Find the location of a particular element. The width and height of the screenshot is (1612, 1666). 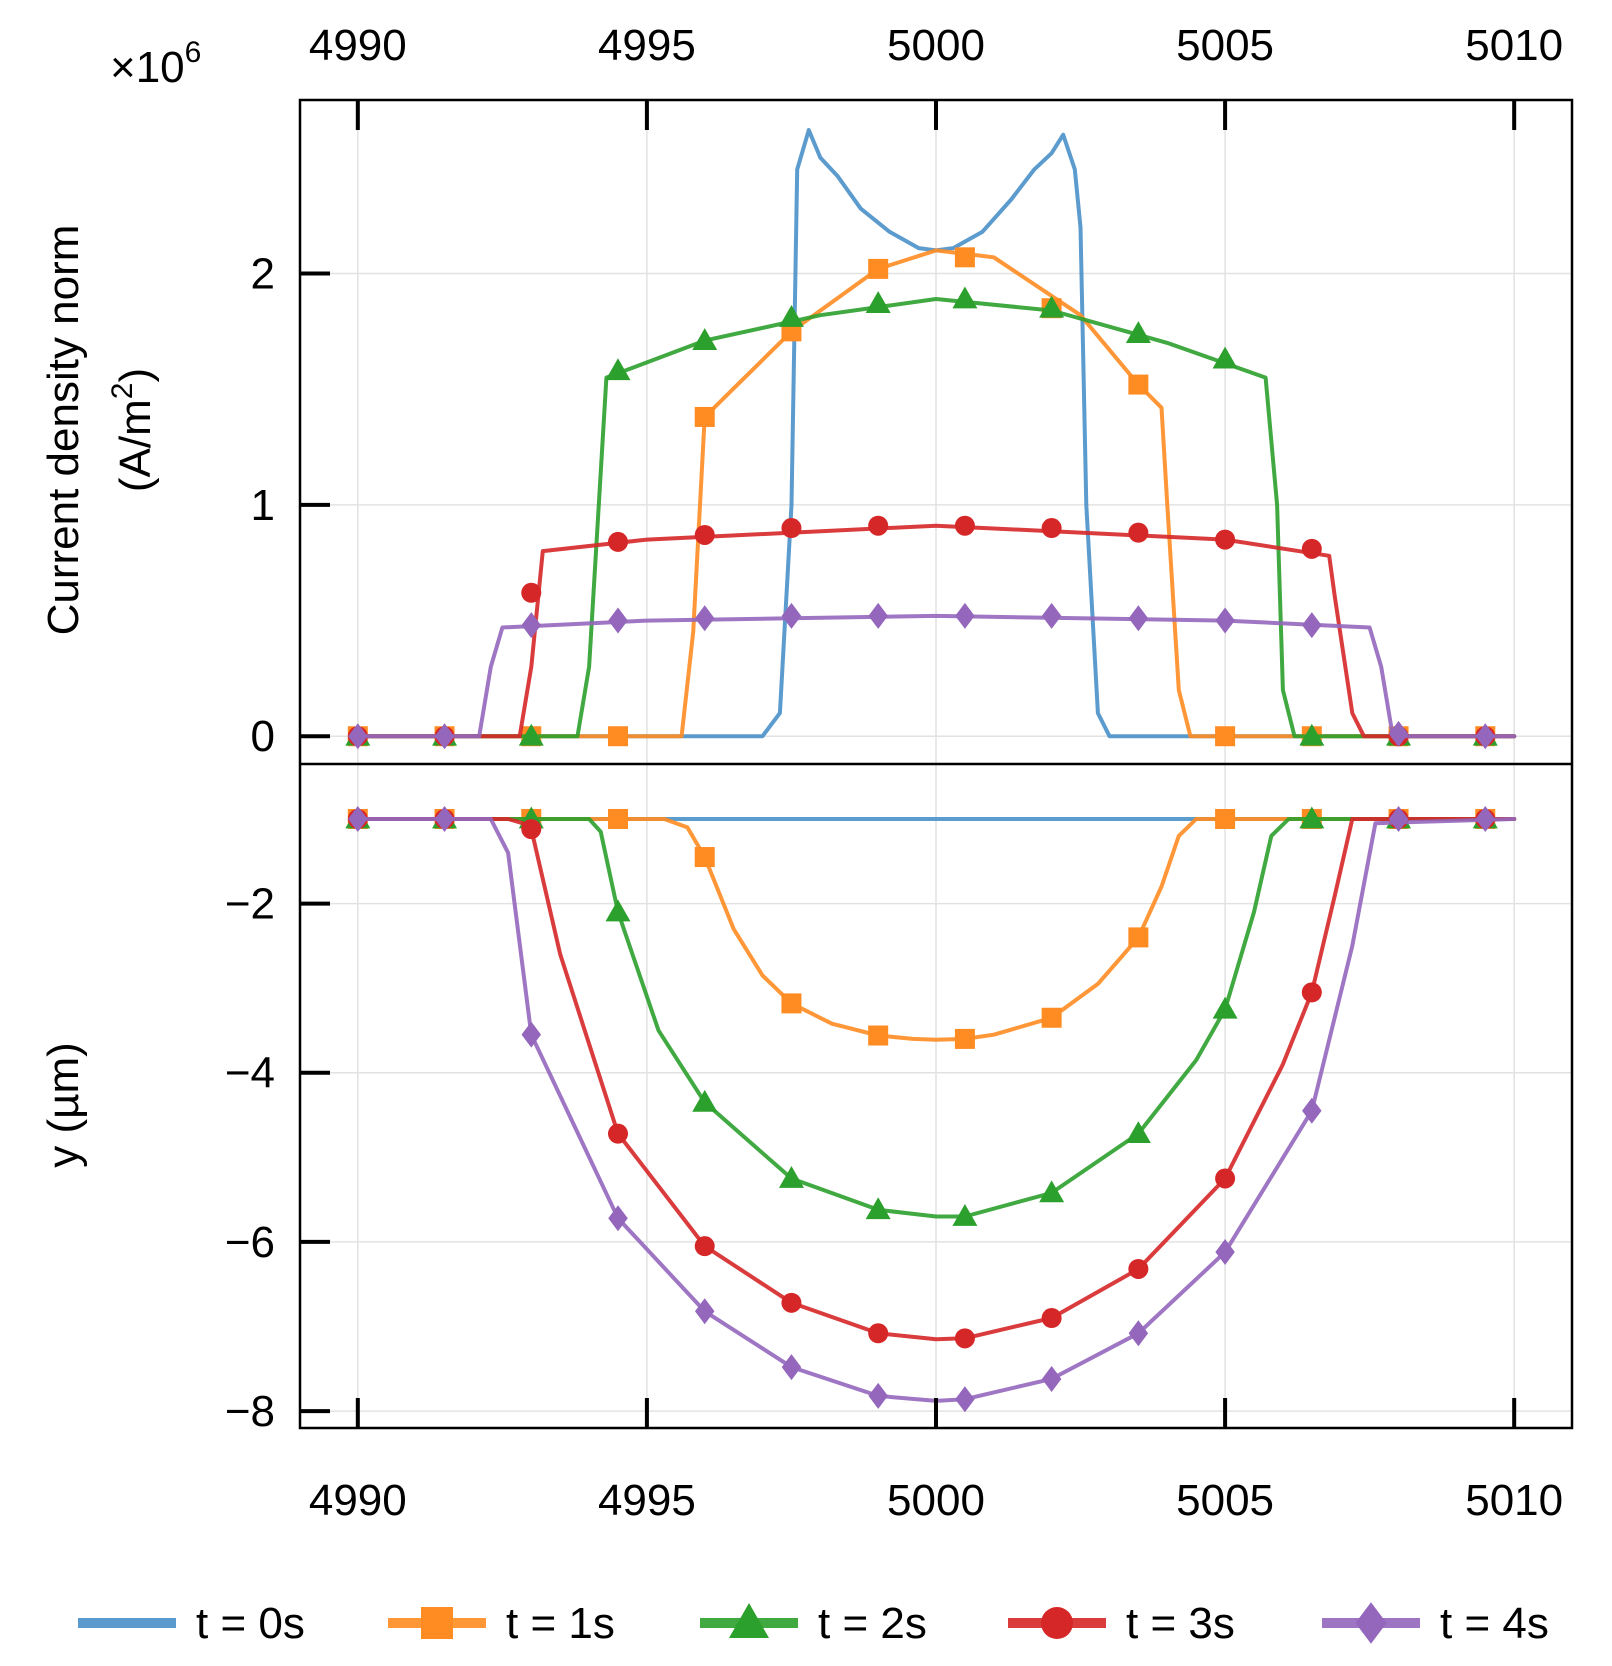

bottom-x-tick-label: 5010 is located at coordinates (1514, 1500).